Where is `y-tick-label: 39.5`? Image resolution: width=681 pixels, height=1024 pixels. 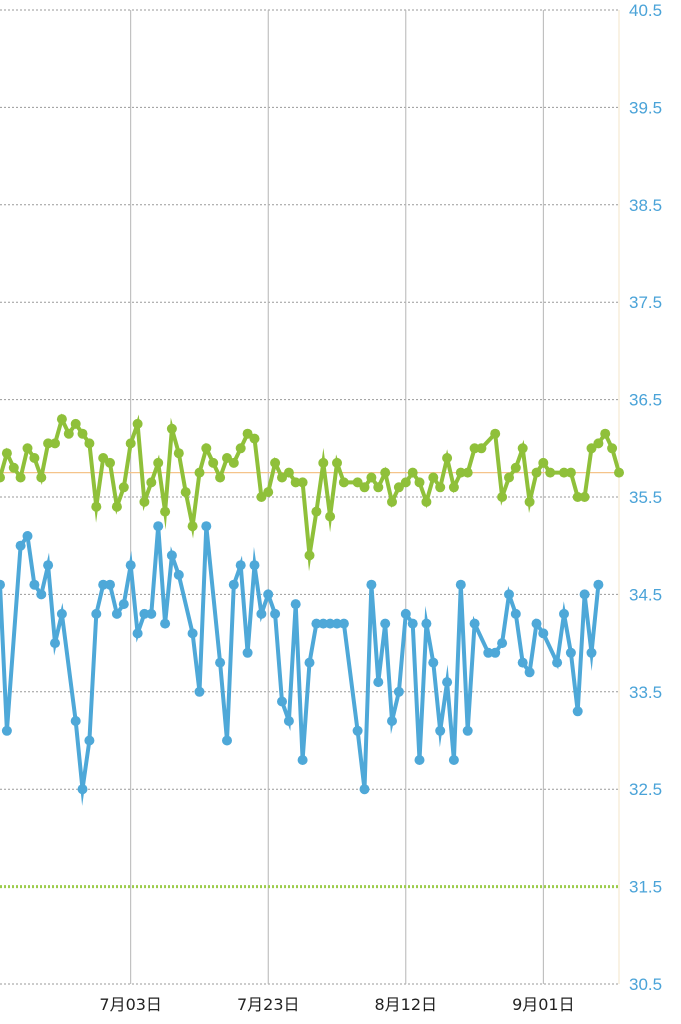
y-tick-label: 39.5 is located at coordinates (645, 107).